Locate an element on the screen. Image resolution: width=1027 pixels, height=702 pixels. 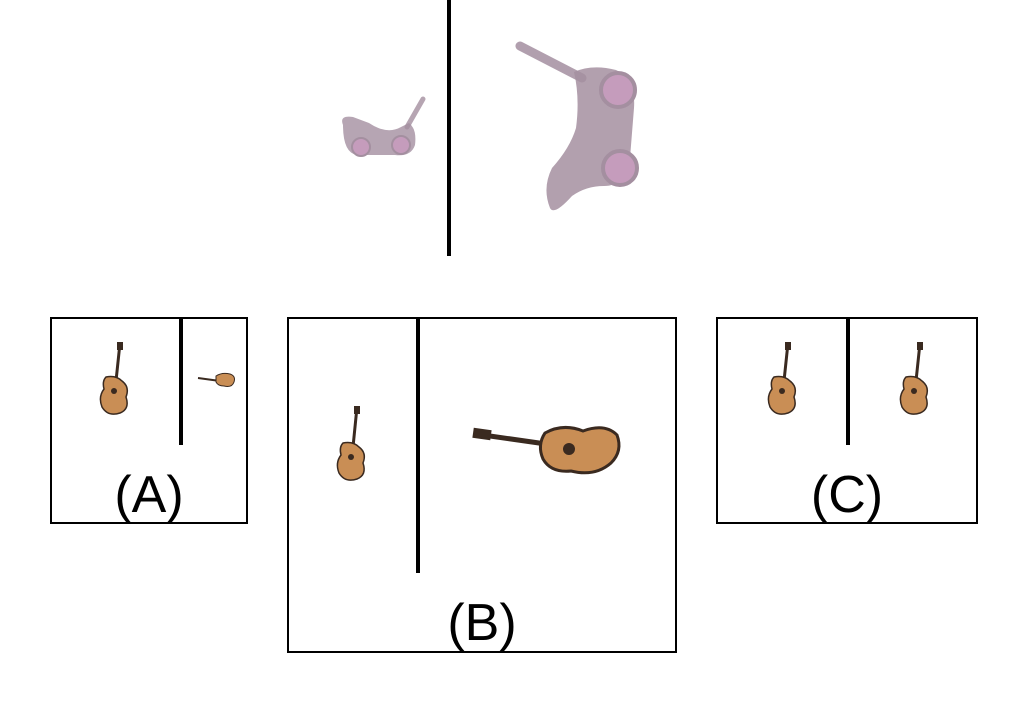
option-c-divider is located at coordinates (848, 382).